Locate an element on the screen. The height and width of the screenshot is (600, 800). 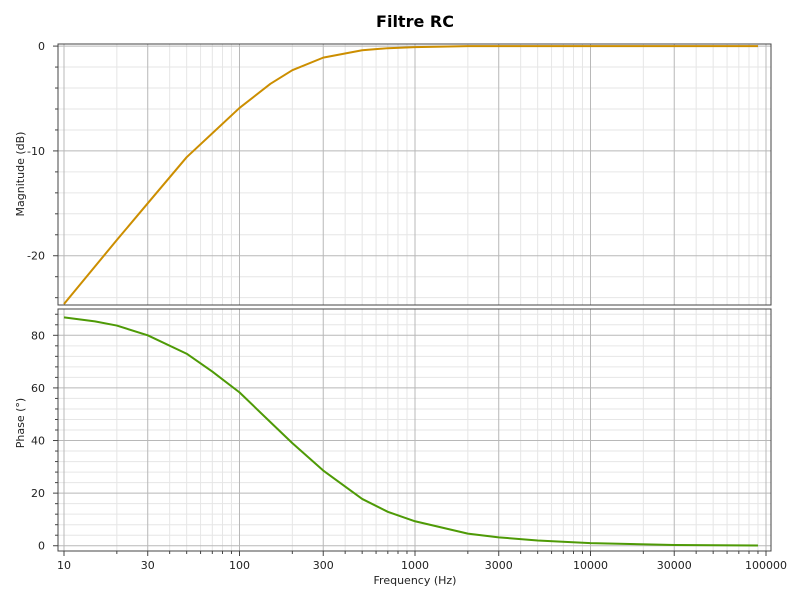
phase-y-tick-label: 80 is located at coordinates (38, 335).